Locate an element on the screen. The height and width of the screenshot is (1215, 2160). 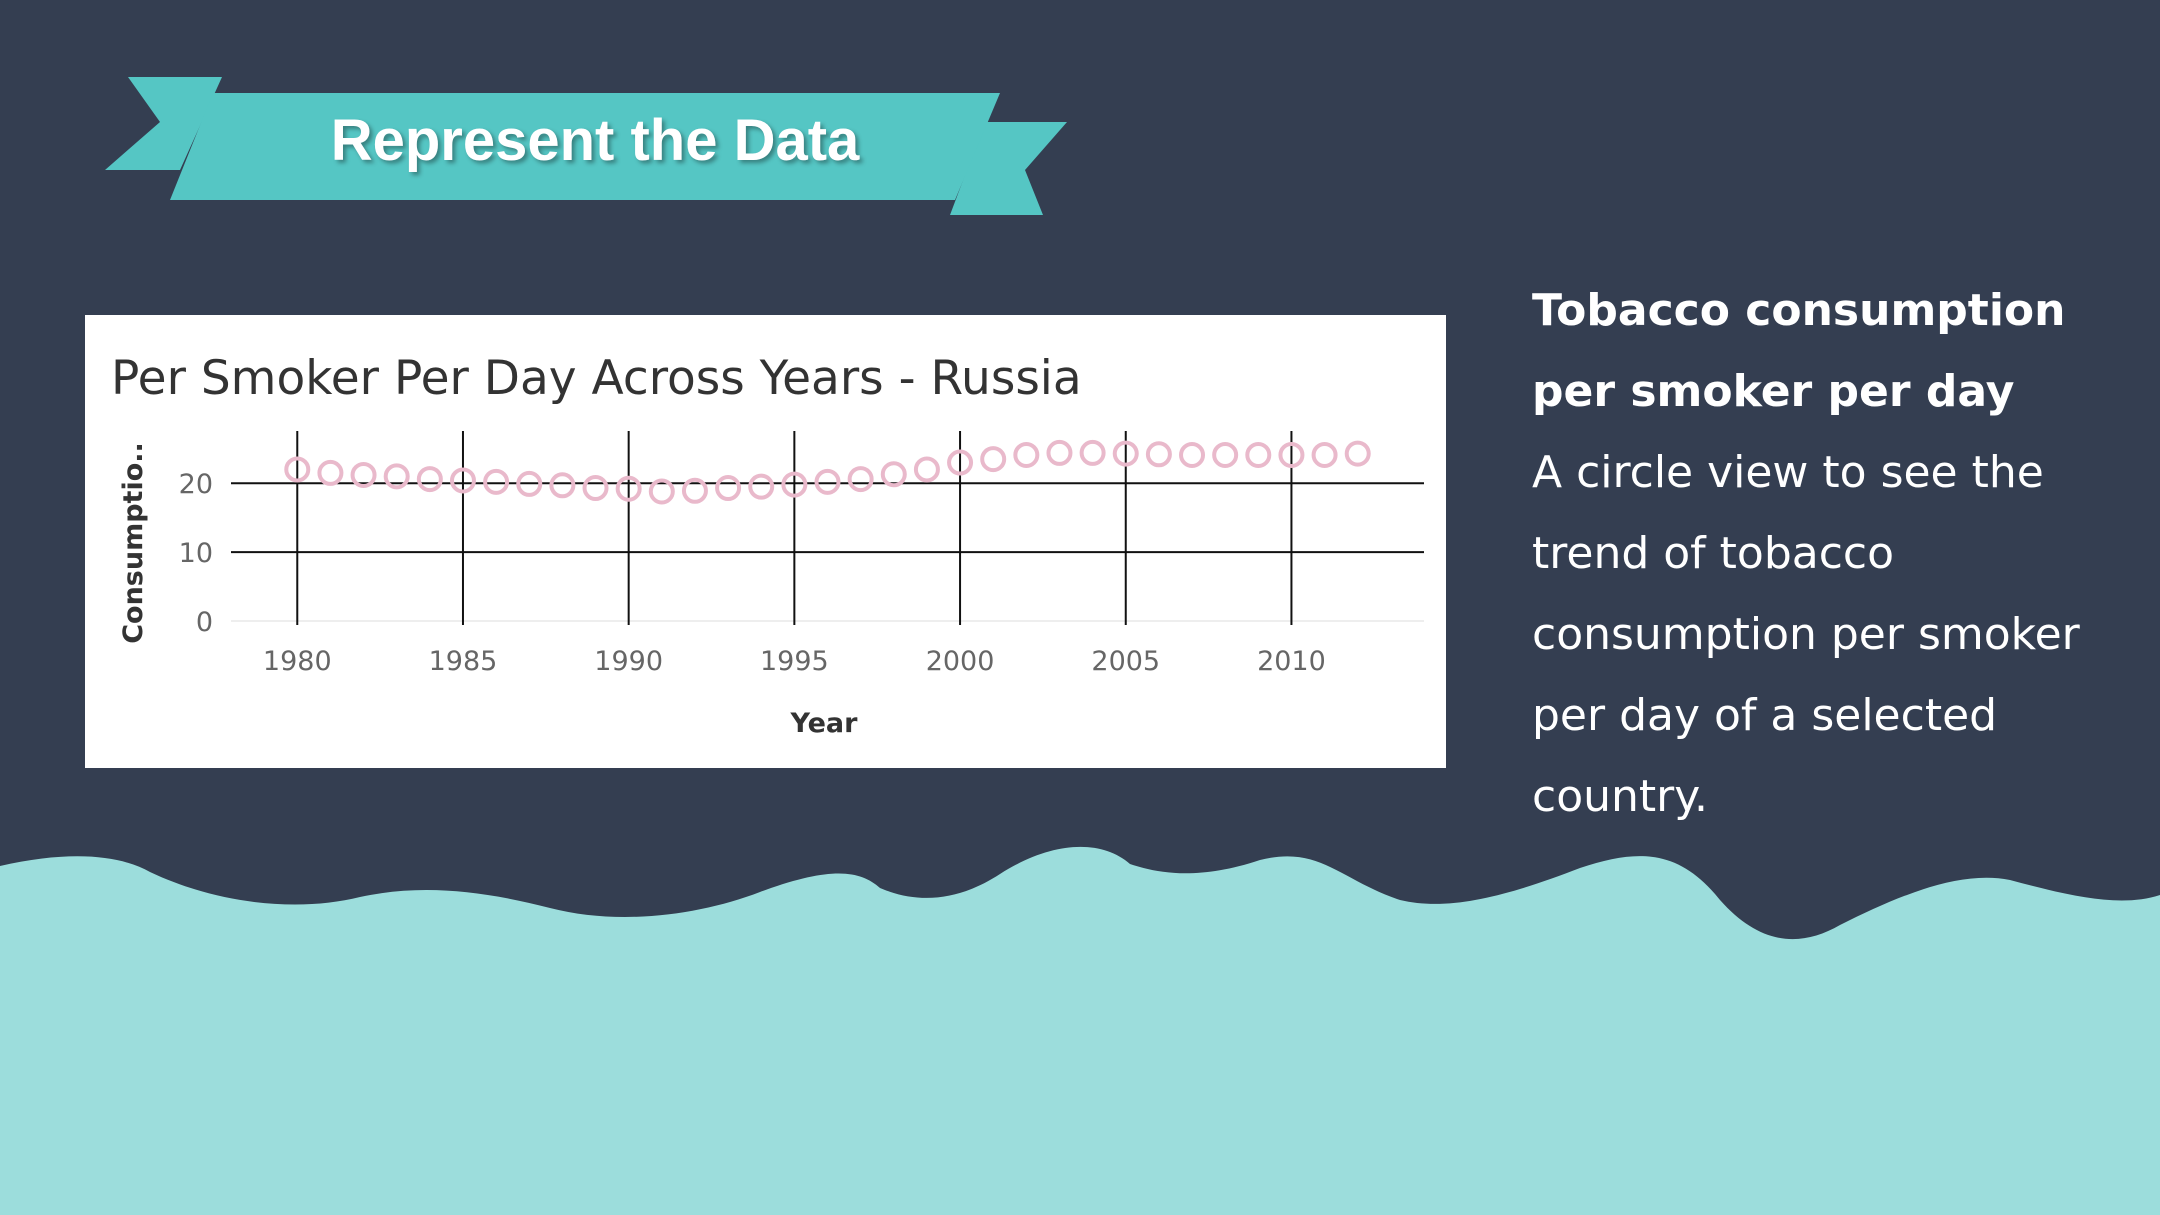
ribbon-left-tail is located at coordinates (163, 123).